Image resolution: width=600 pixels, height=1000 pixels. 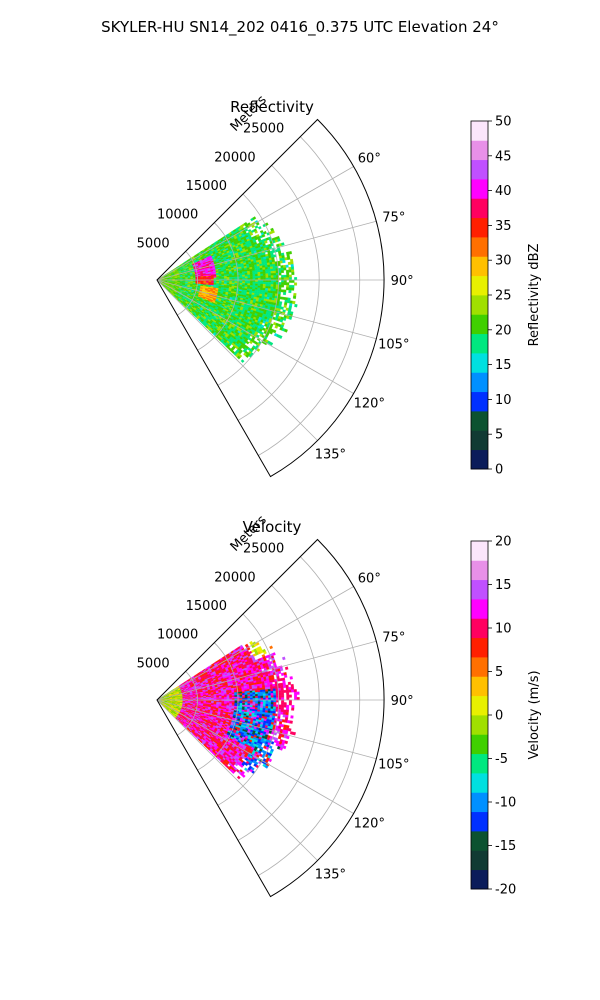 What do you see at coordinates (393, 218) in the screenshot?
I see `theta-tick-label: 75°` at bounding box center [393, 218].